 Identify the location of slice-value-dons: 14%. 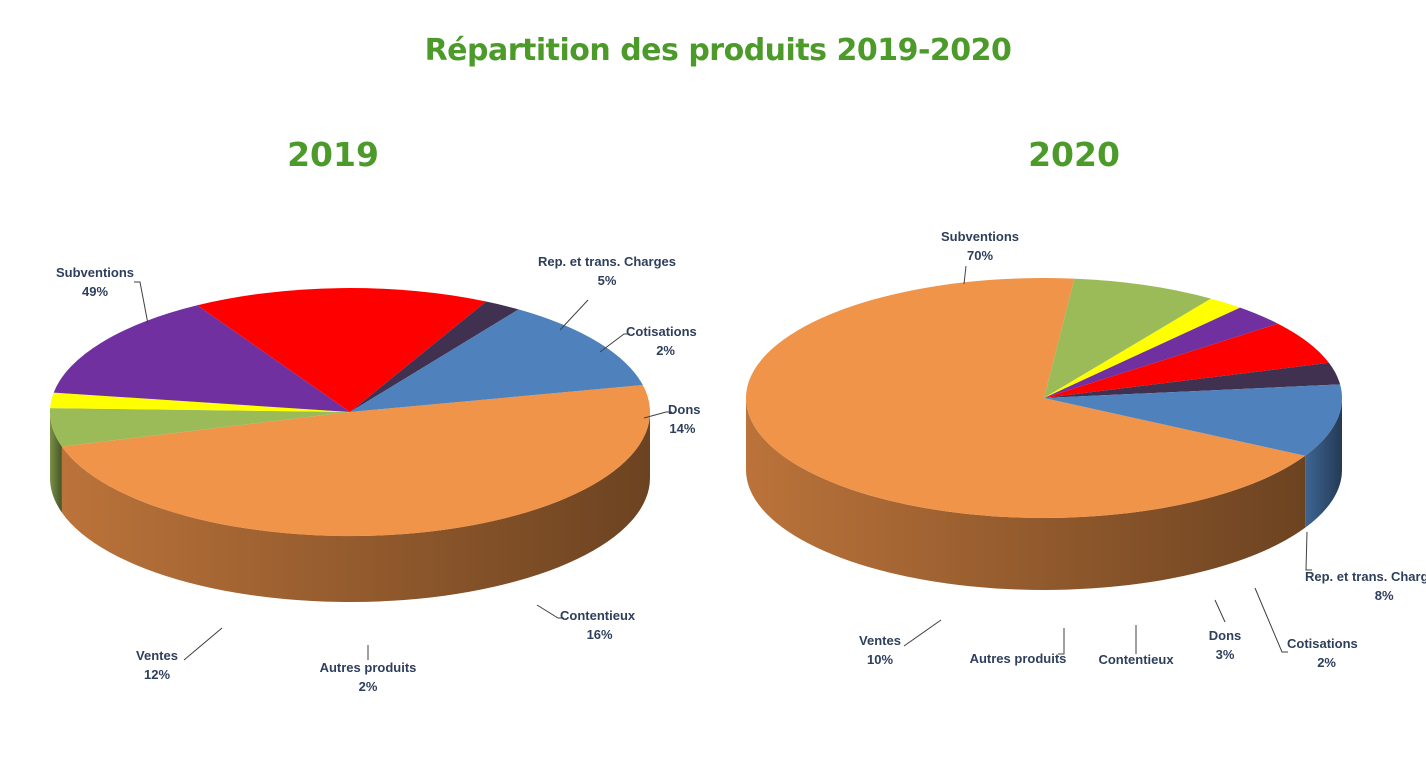
(682, 428).